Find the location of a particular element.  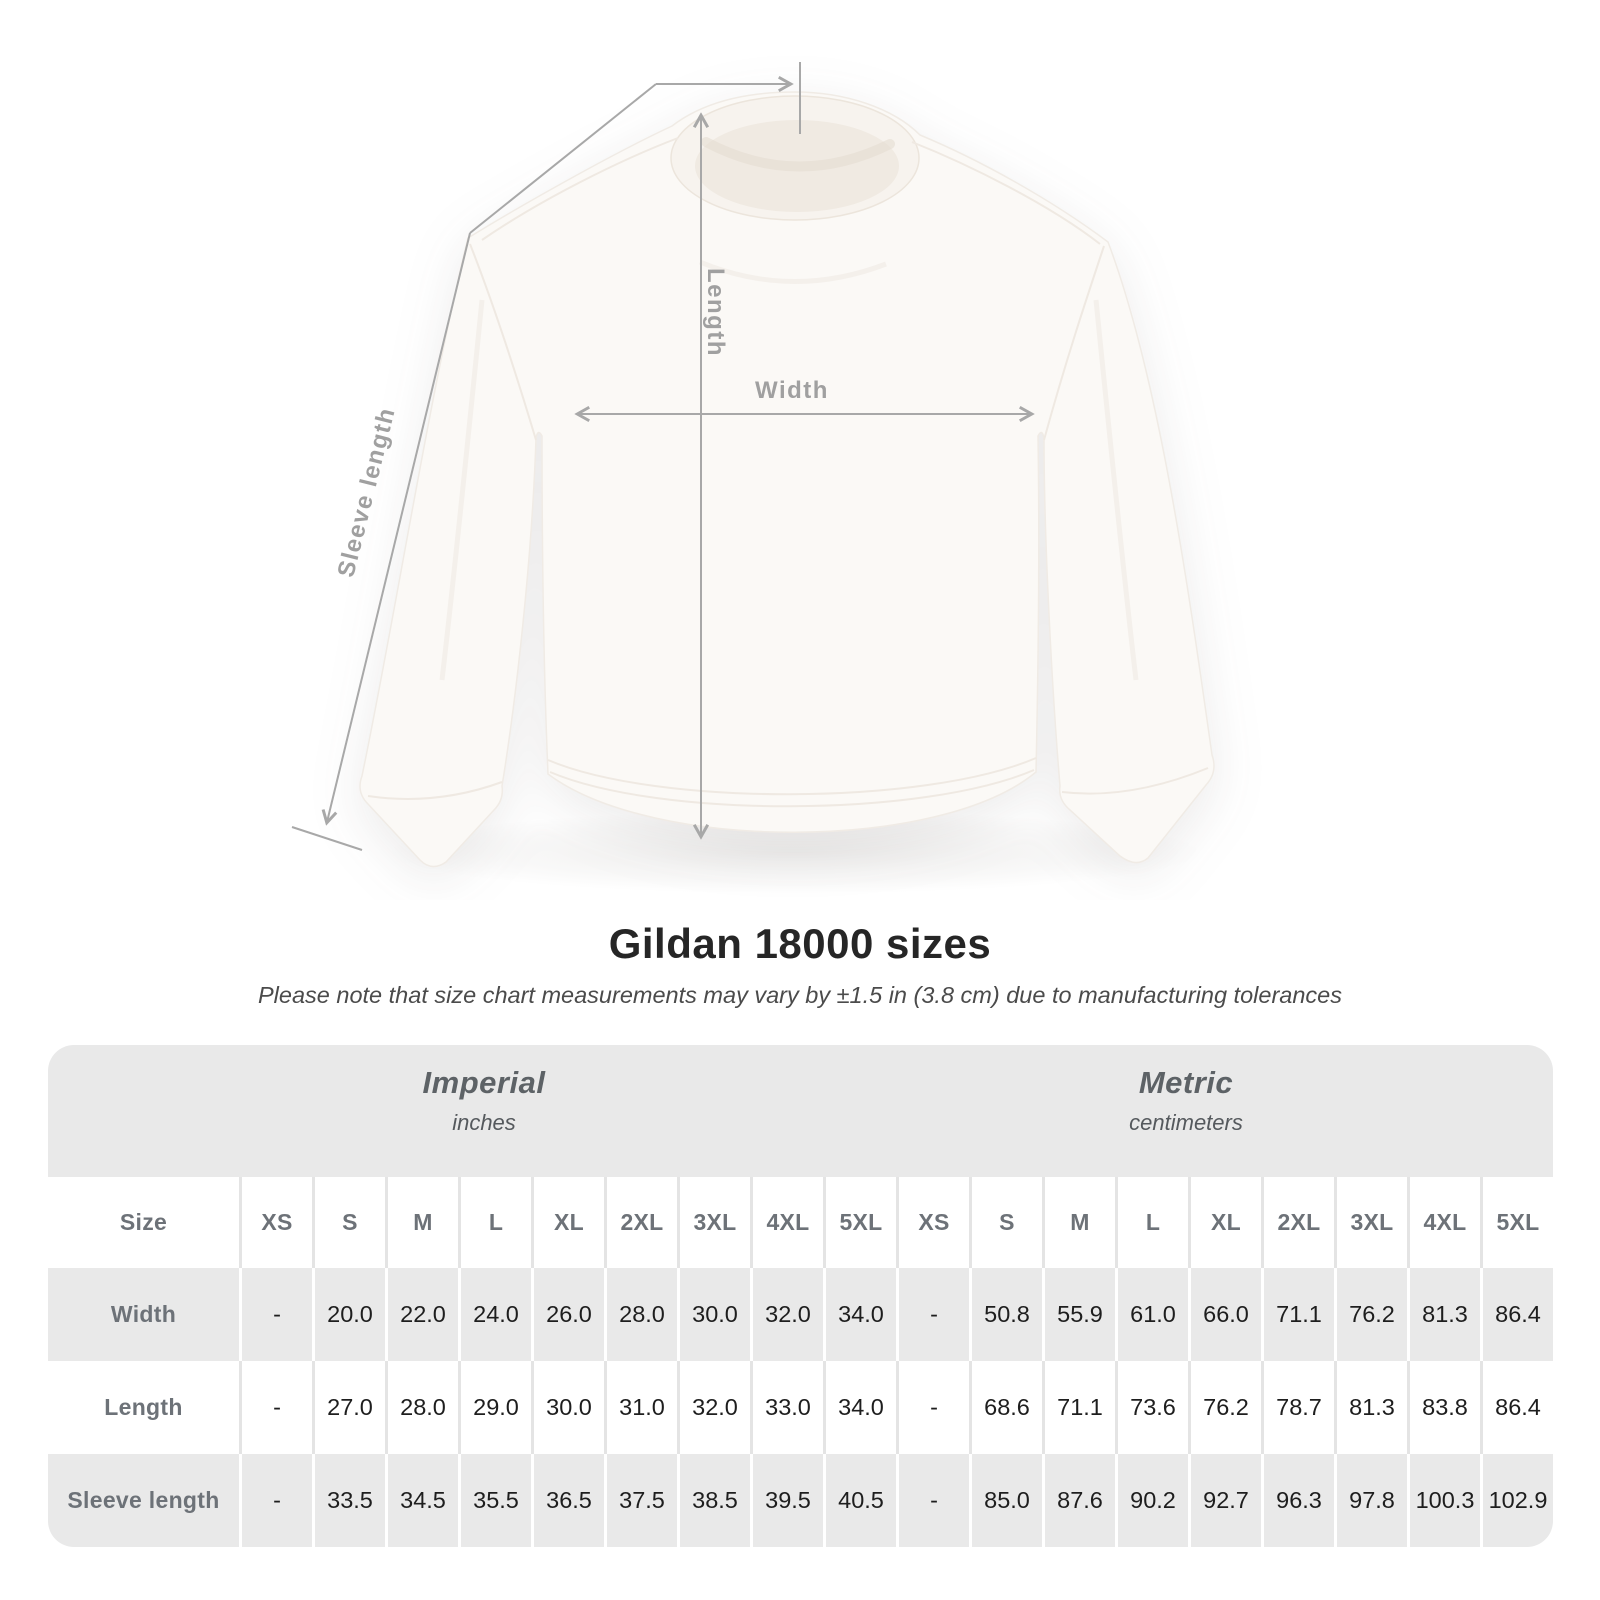

sleeve-length-dimension-label: Sleeve length is located at coordinates (367, 492).